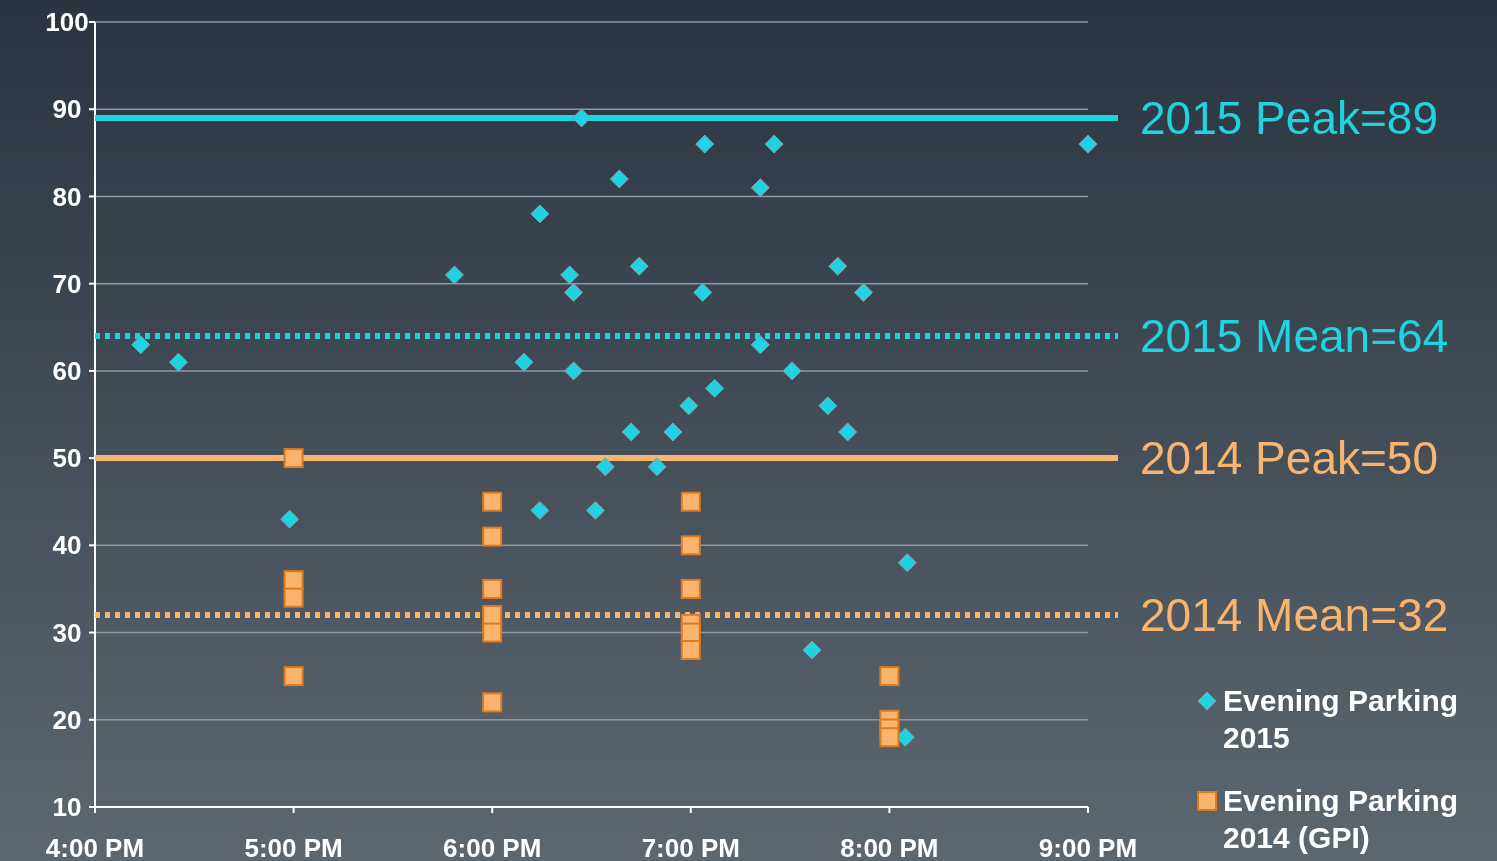  What do you see at coordinates (67, 719) in the screenshot?
I see `y-tick-label: 20` at bounding box center [67, 719].